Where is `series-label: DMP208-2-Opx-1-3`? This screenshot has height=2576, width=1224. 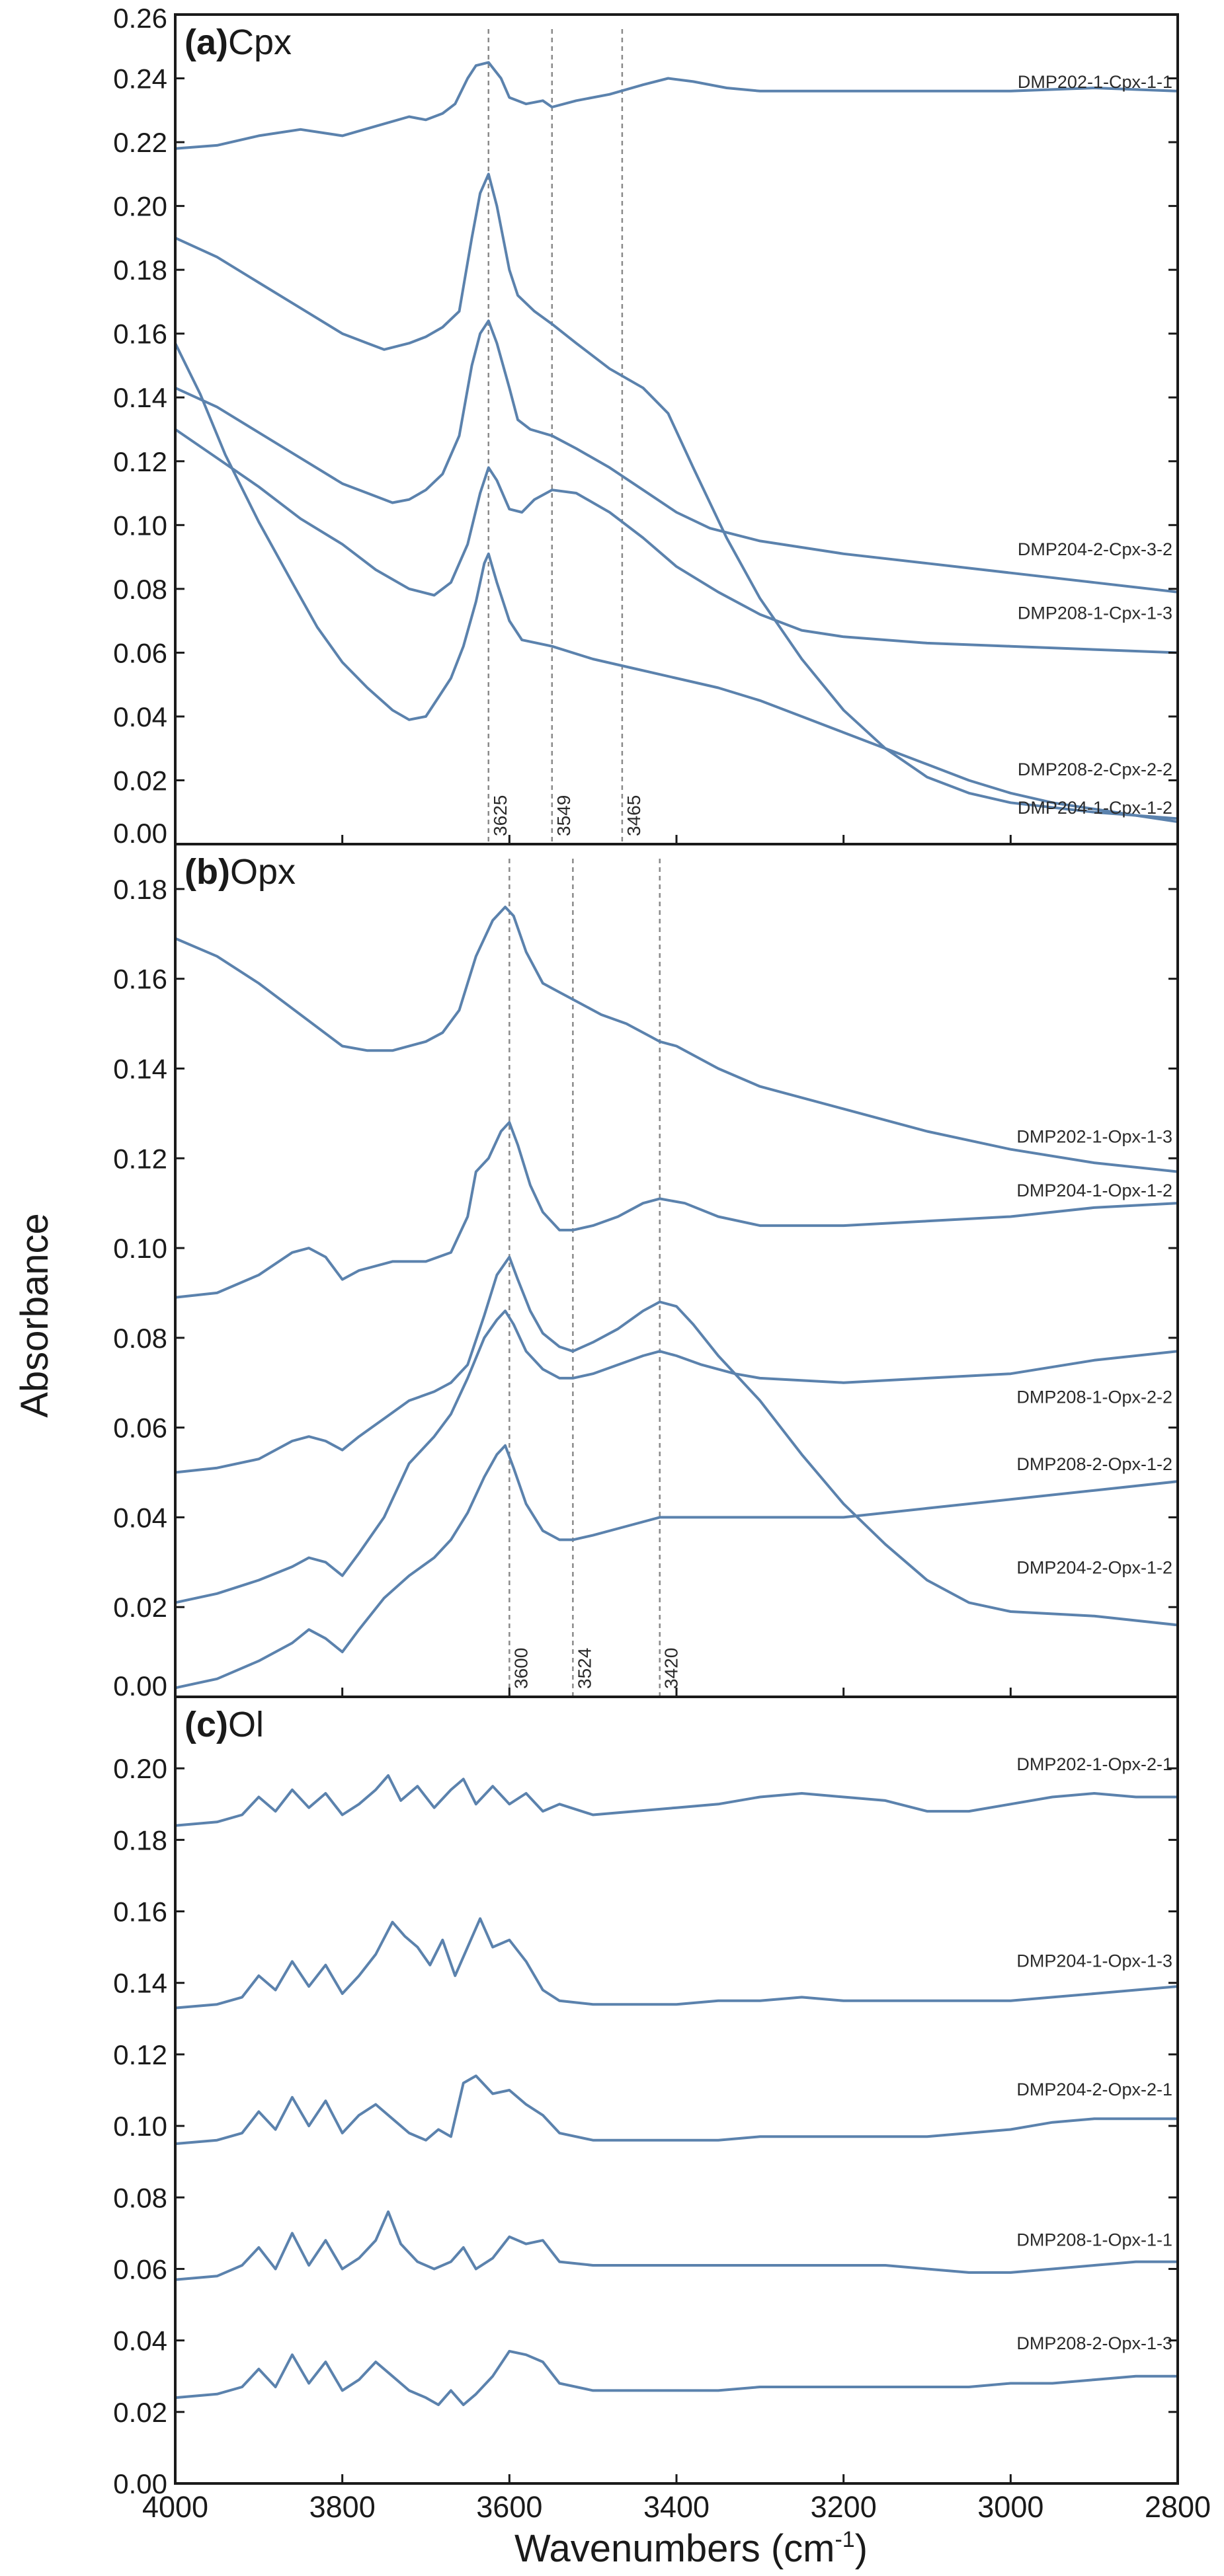
series-label: DMP208-2-Opx-1-3 is located at coordinates (1094, 2343).